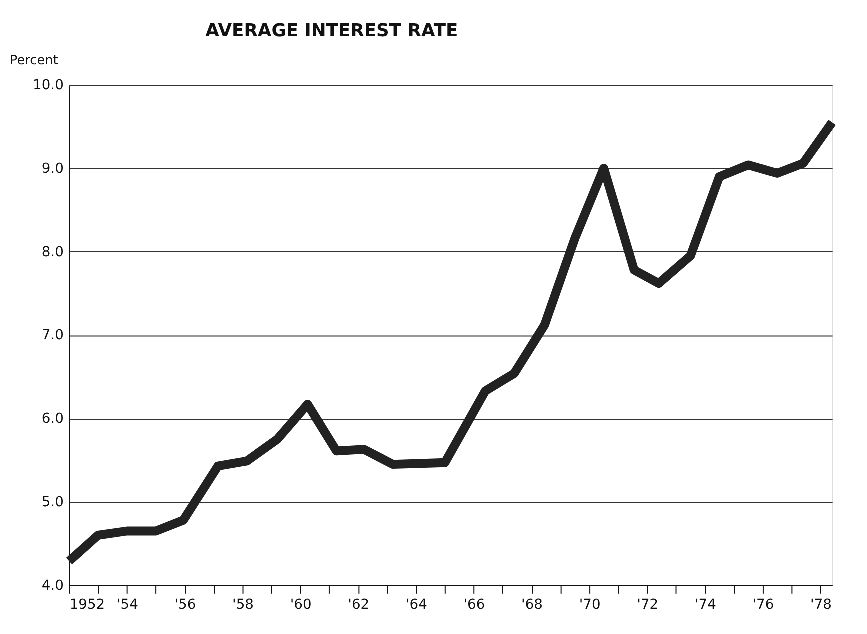 The height and width of the screenshot is (634, 867). What do you see at coordinates (53, 252) in the screenshot?
I see `y-tick-label: 8.0` at bounding box center [53, 252].